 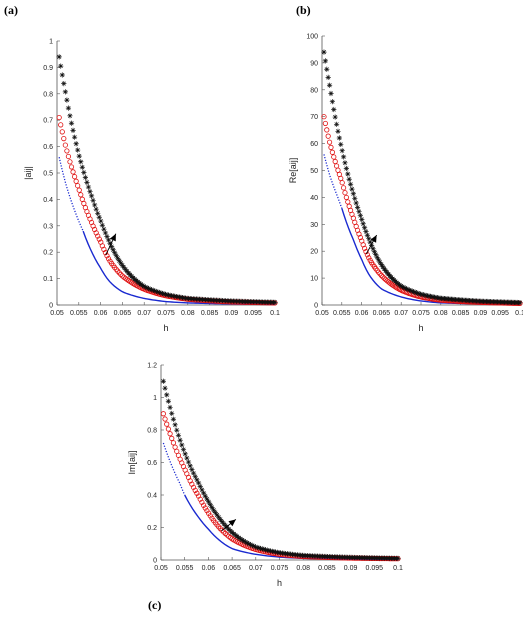 I want to click on y-tick-label-c: 0, so click(x=155, y=561).